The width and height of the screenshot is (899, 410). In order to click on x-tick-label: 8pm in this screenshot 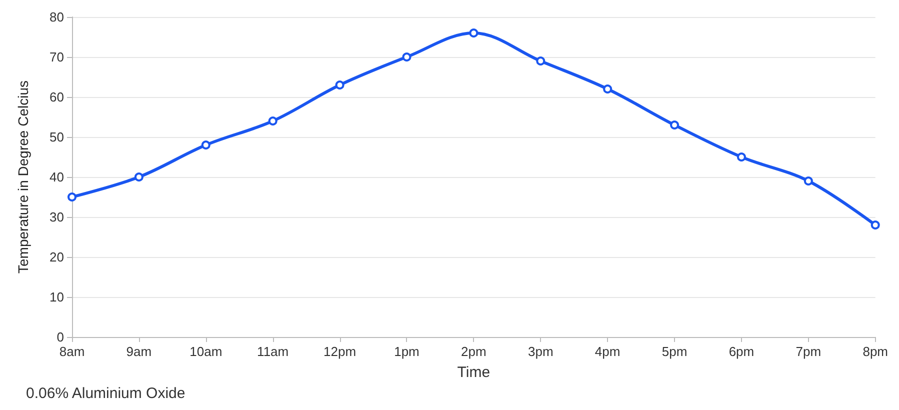, I will do `click(875, 351)`.